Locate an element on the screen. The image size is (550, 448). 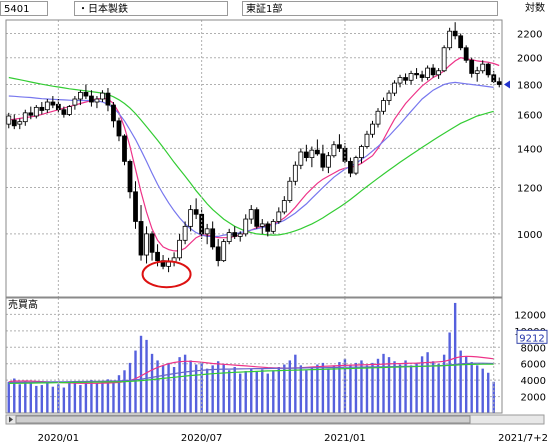
scroll-left-icon is located at coordinates (11, 419).